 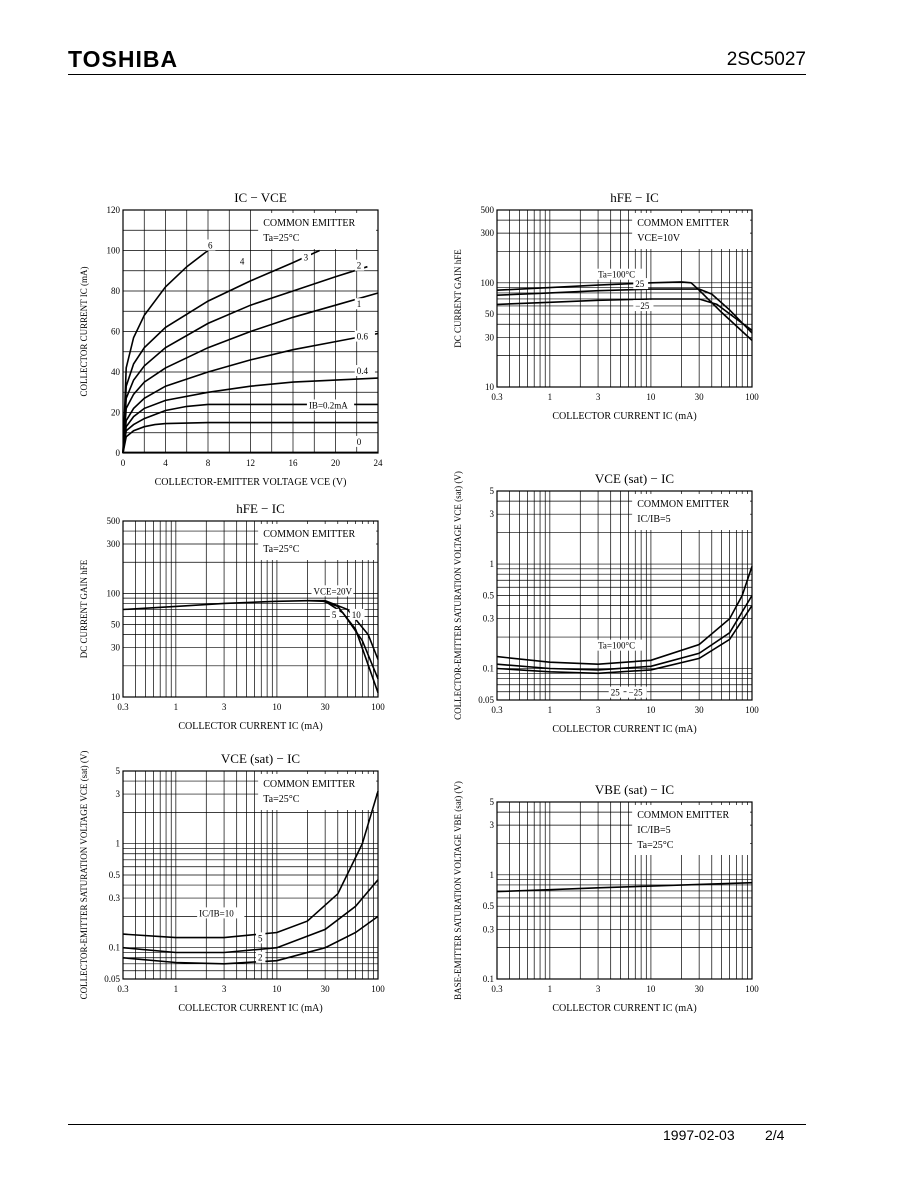 What do you see at coordinates (123, 463) in the screenshot?
I see `x-tick-label: 0` at bounding box center [123, 463].